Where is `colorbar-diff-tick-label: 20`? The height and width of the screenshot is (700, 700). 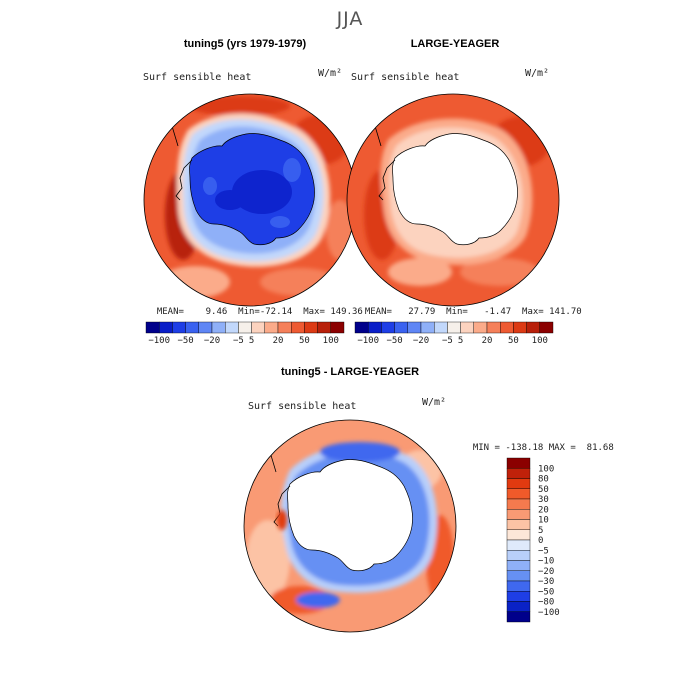 colorbar-diff-tick-label: 20 is located at coordinates (543, 510).